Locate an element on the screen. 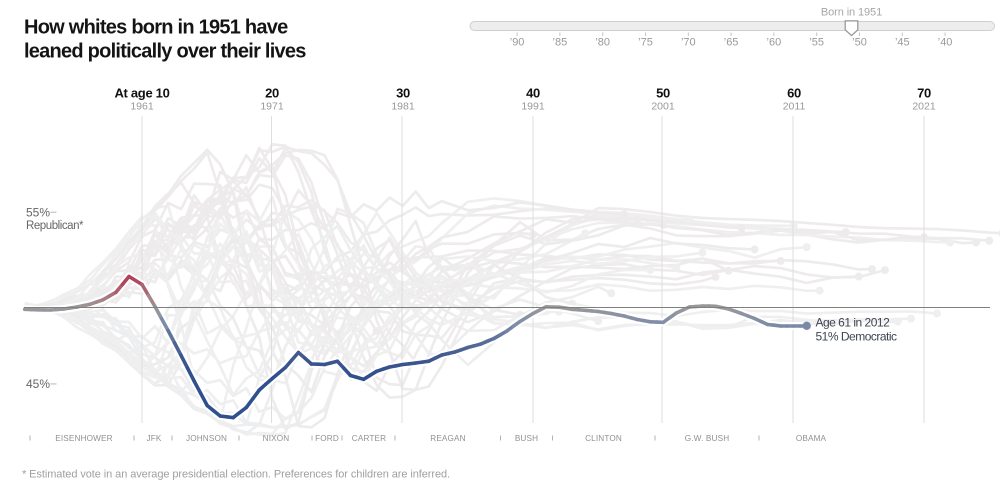 This screenshot has height=491, width=1000. svg-text: EISENHOWER is located at coordinates (83, 438).